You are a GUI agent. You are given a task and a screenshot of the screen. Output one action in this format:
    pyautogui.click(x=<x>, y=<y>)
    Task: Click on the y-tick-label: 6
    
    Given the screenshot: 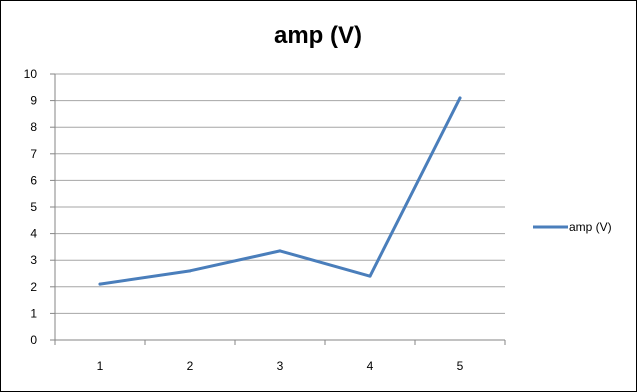 What is the action you would take?
    pyautogui.click(x=33, y=180)
    